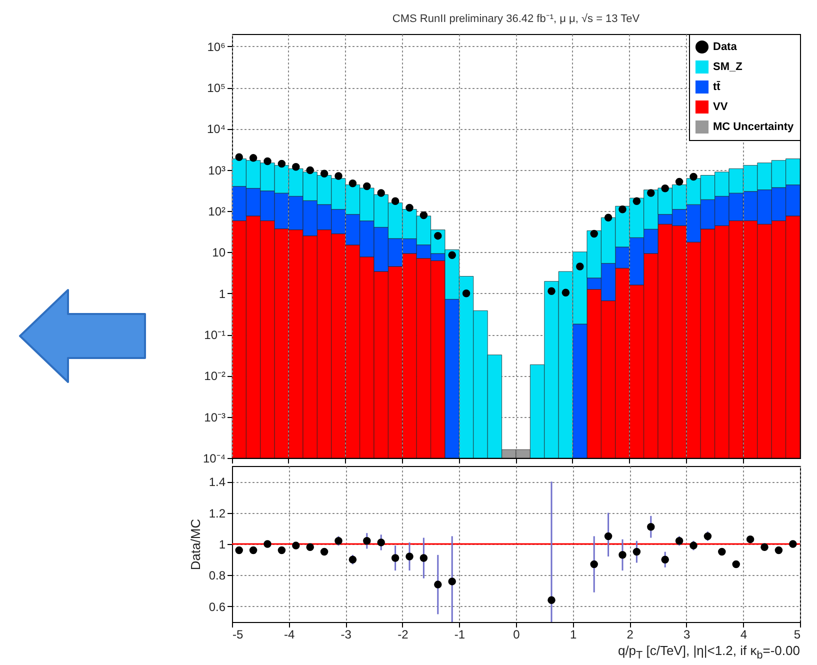 This screenshot has height=665, width=817. What do you see at coordinates (725, 47) in the screenshot?
I see `legend-label: Data` at bounding box center [725, 47].